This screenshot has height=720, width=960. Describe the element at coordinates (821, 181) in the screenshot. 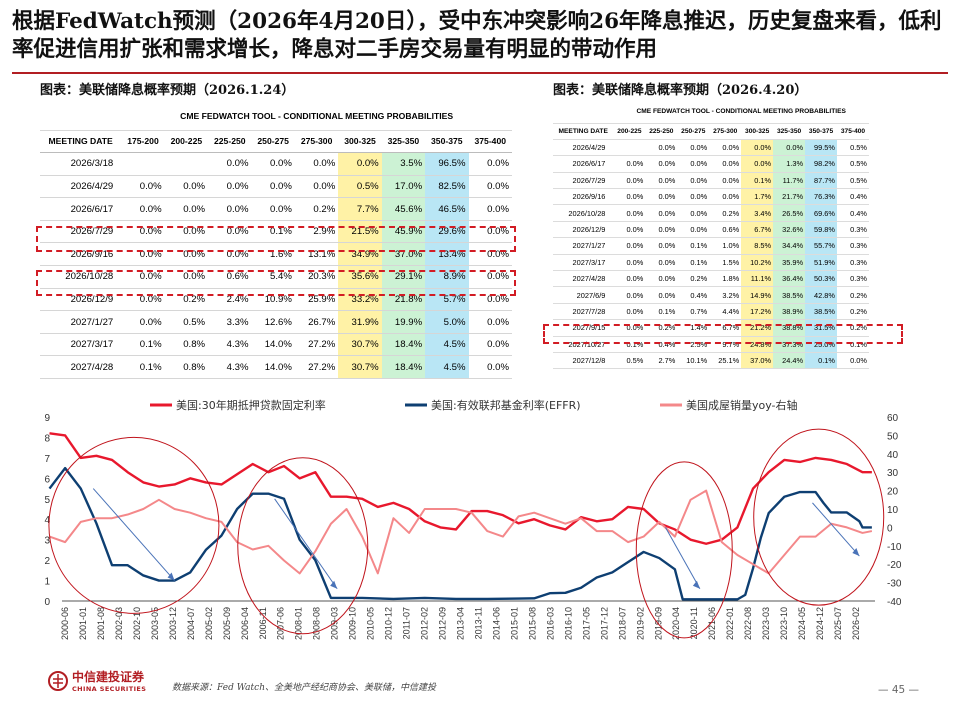

I see `probability-cell: 87.7%` at that location.